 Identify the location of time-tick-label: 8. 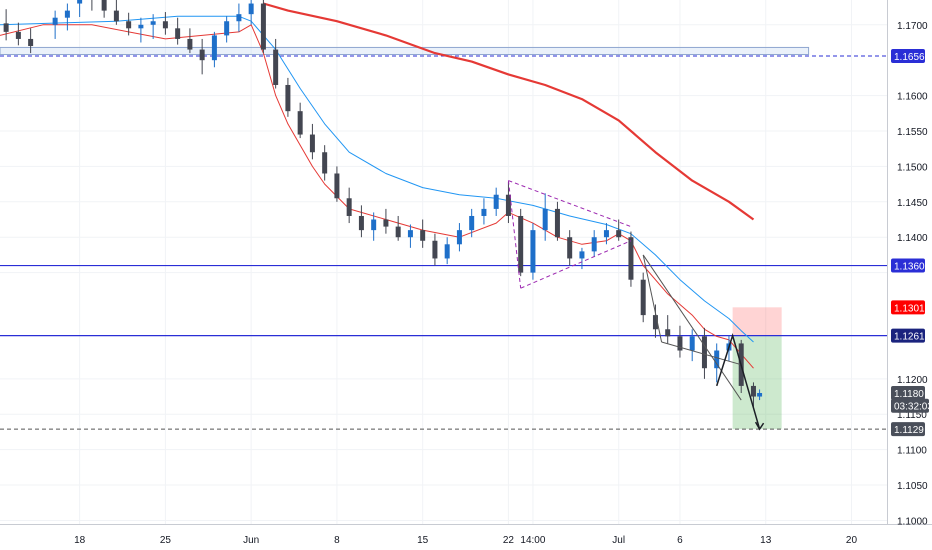
(337, 540).